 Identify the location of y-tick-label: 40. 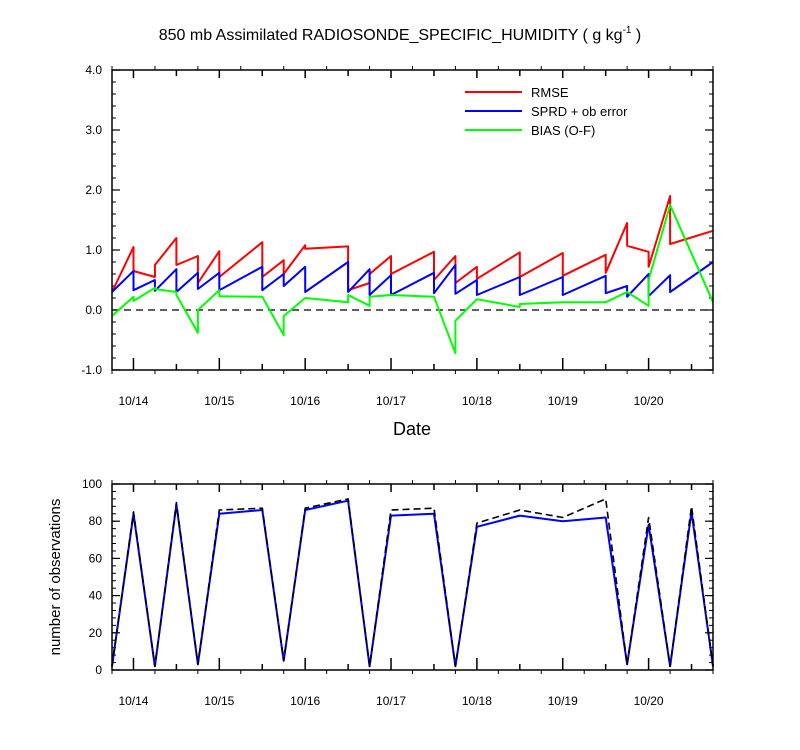
(96, 596).